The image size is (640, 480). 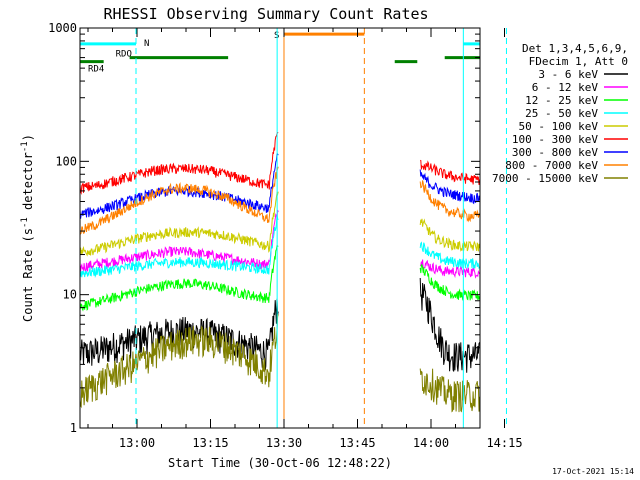 I want to click on legend-entry-label: 800 - 7000 keV, so click(x=551, y=165).